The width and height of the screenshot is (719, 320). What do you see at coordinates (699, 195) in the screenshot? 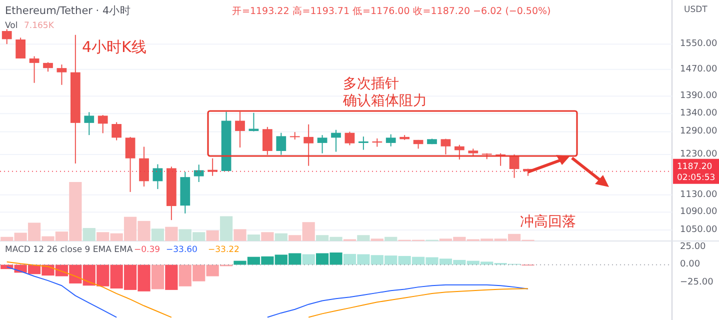
I see `y-tick-label: 1130.00` at bounding box center [699, 195].